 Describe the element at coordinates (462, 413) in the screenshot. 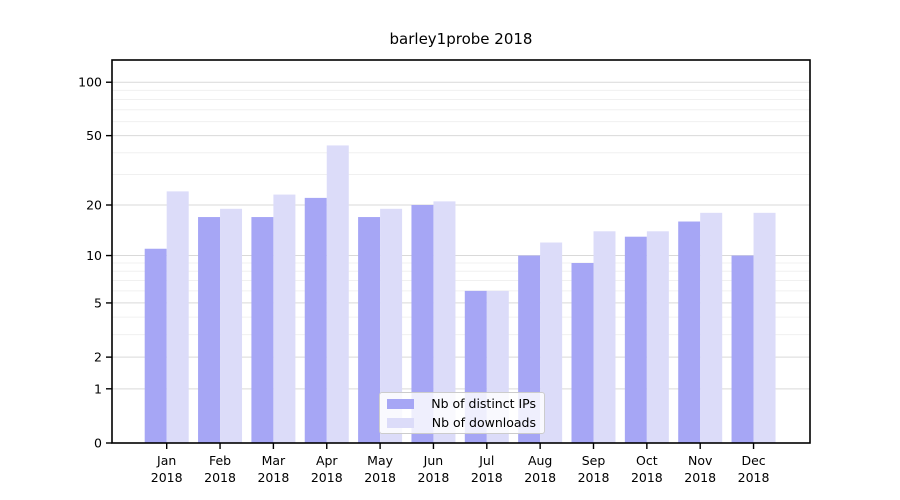

I see `legend: Nb of distinct IPs Nb of downloads` at that location.